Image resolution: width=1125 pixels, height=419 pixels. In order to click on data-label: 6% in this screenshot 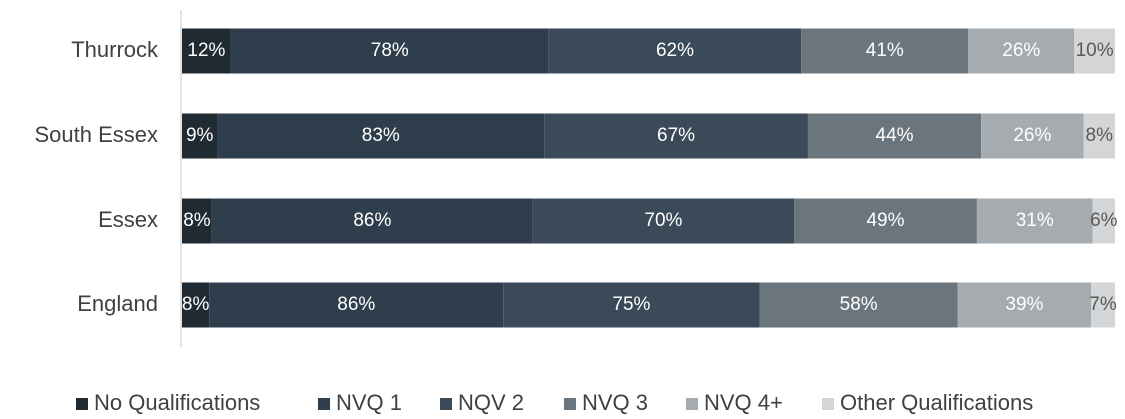, I will do `click(1104, 220)`.